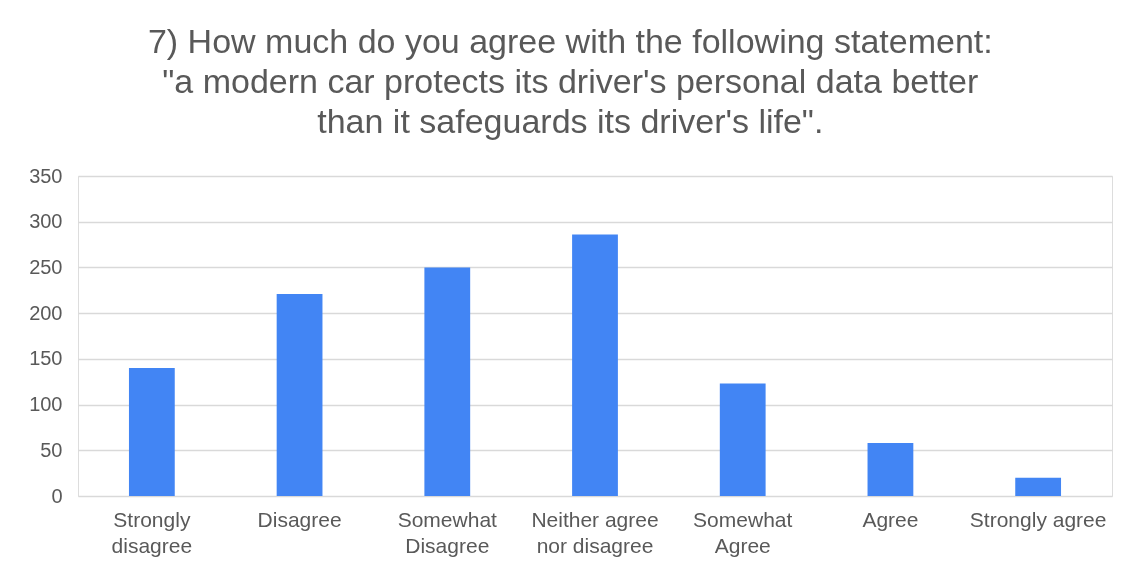 This screenshot has width=1132, height=574. Describe the element at coordinates (1038, 519) in the screenshot. I see `x-tick-label: Strongly agree` at that location.